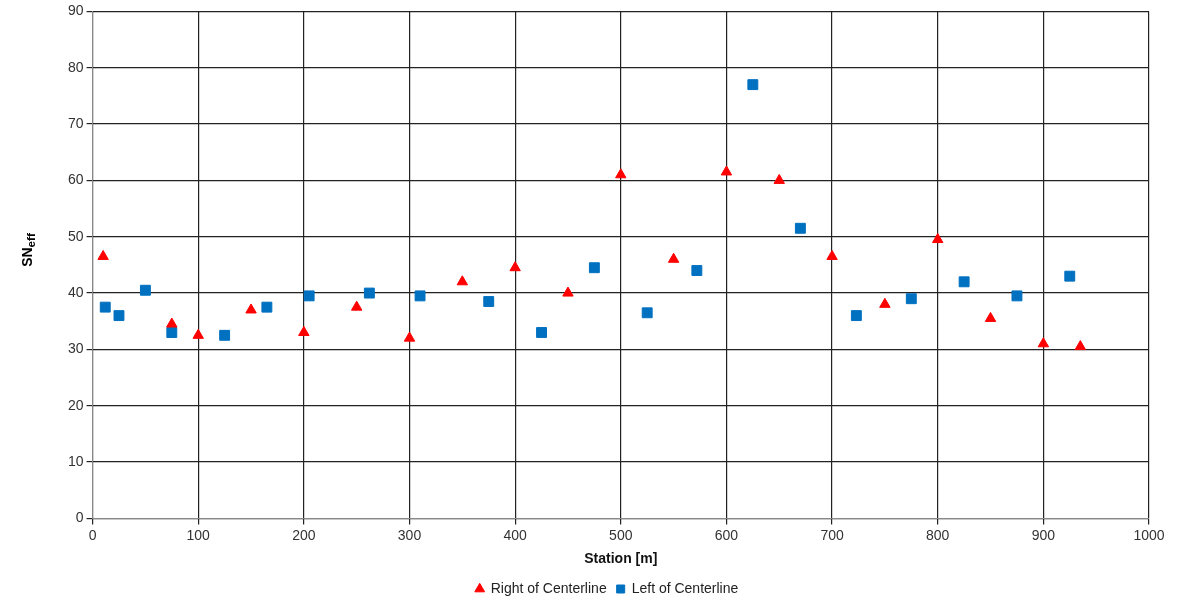 The width and height of the screenshot is (1184, 611). I want to click on legend-label: Left of Centerline, so click(685, 587).